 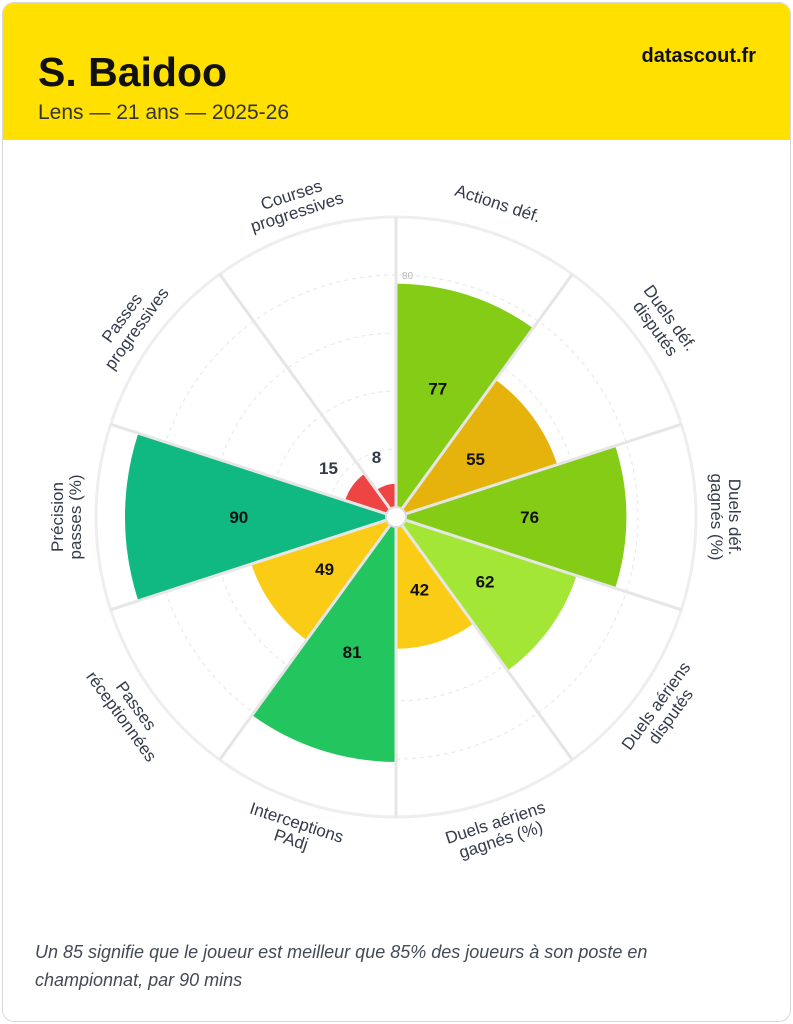 I want to click on value-label-1: 77, so click(x=437, y=388).